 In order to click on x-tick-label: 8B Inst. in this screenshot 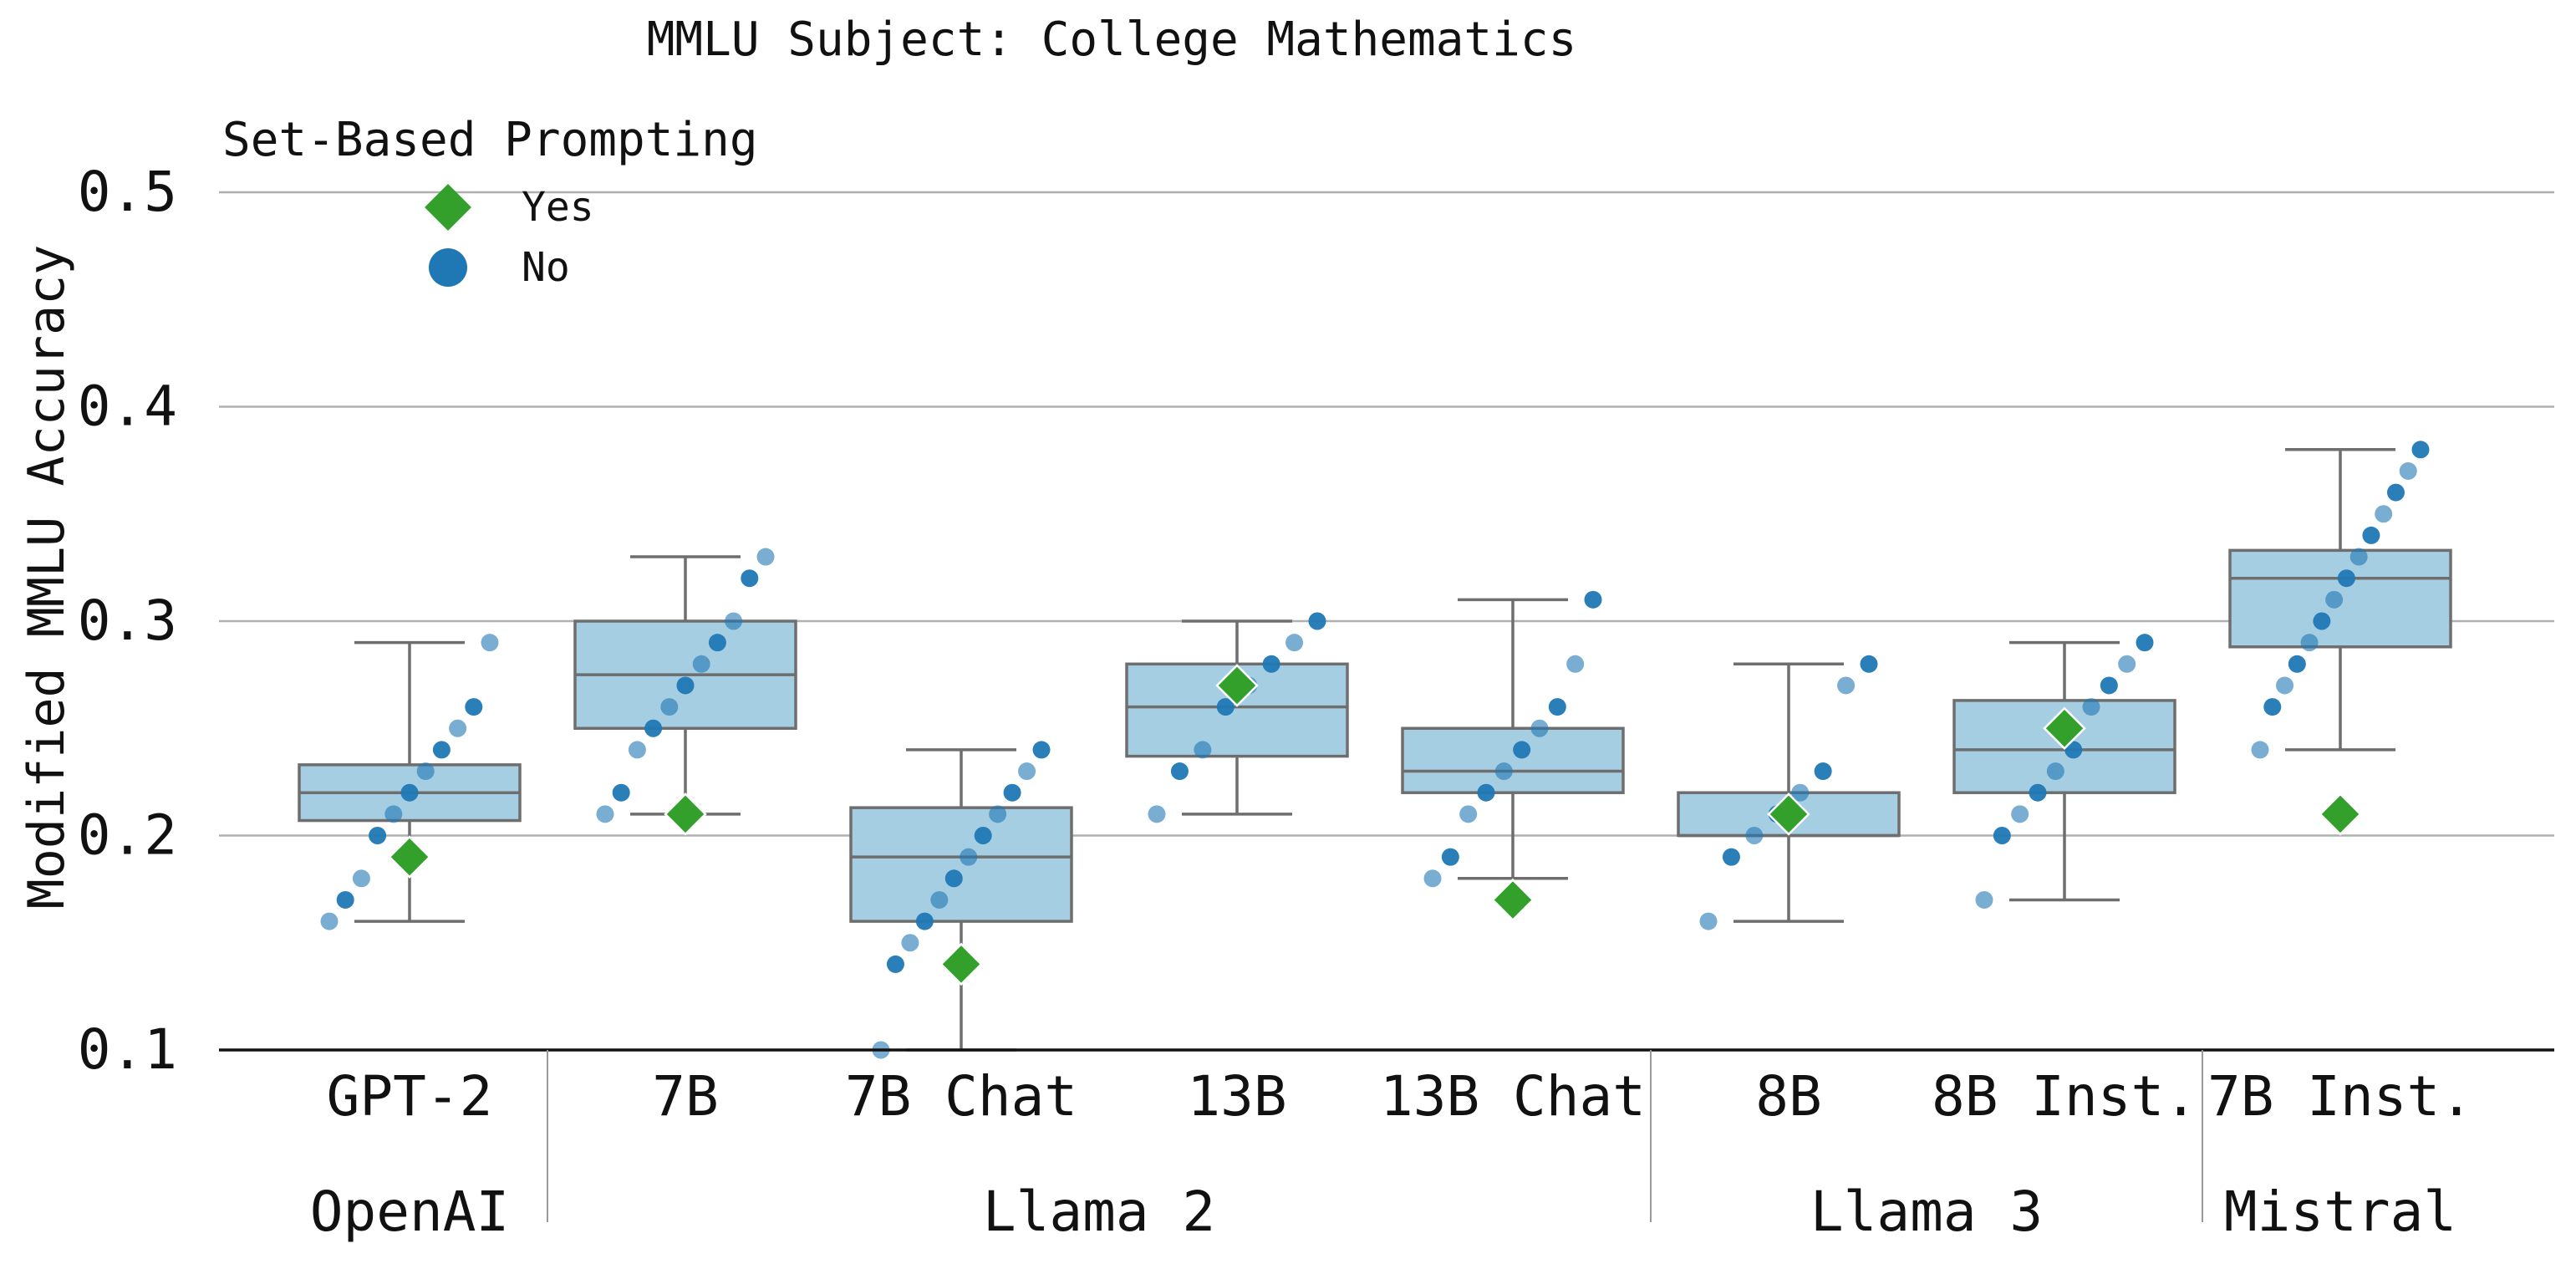, I will do `click(2064, 1096)`.